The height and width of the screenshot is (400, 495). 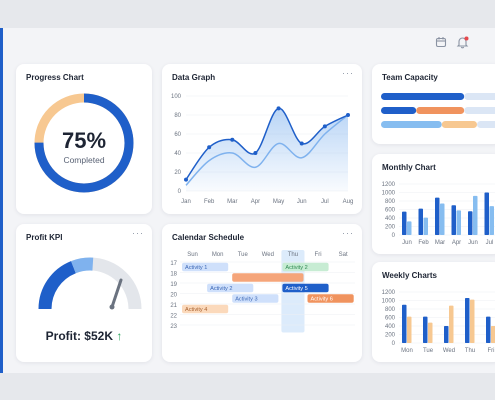 I want to click on progress-status: Completed, so click(x=83, y=160).